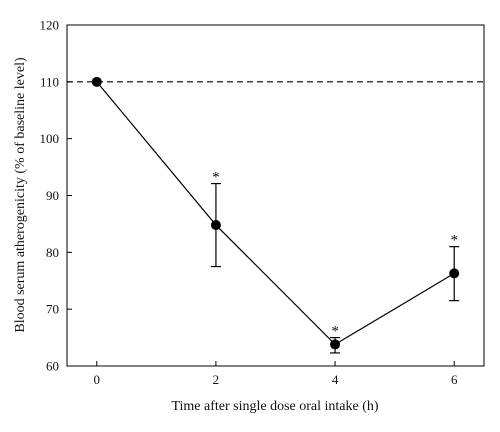 The width and height of the screenshot is (500, 432). I want to click on significance-marker-2: *, so click(335, 332).